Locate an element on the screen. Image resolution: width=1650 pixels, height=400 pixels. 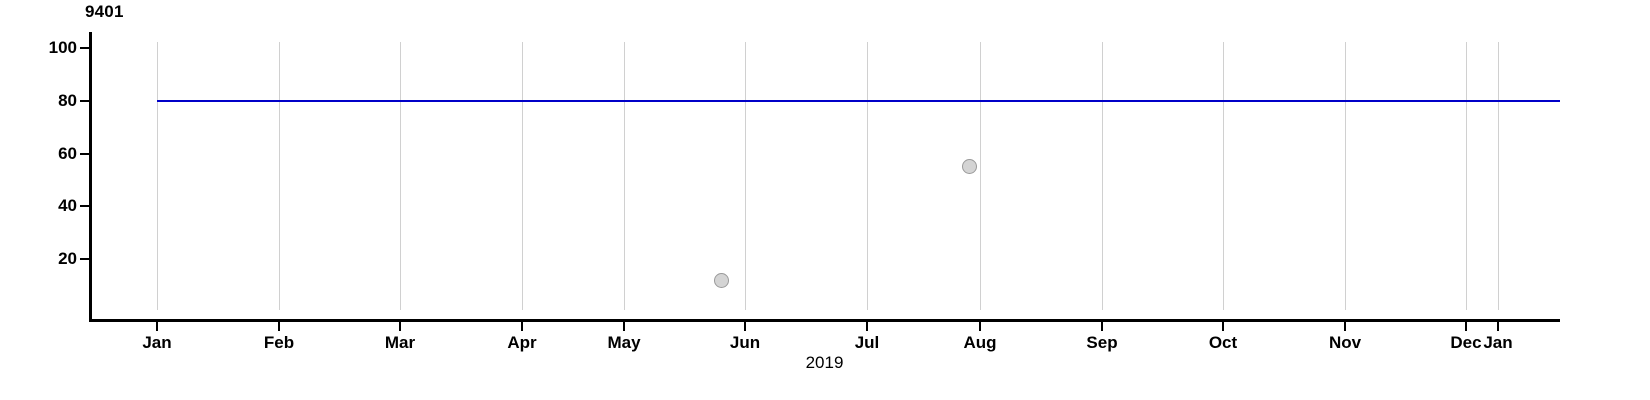
y-axis-tick-label: 80 is located at coordinates (67, 100).